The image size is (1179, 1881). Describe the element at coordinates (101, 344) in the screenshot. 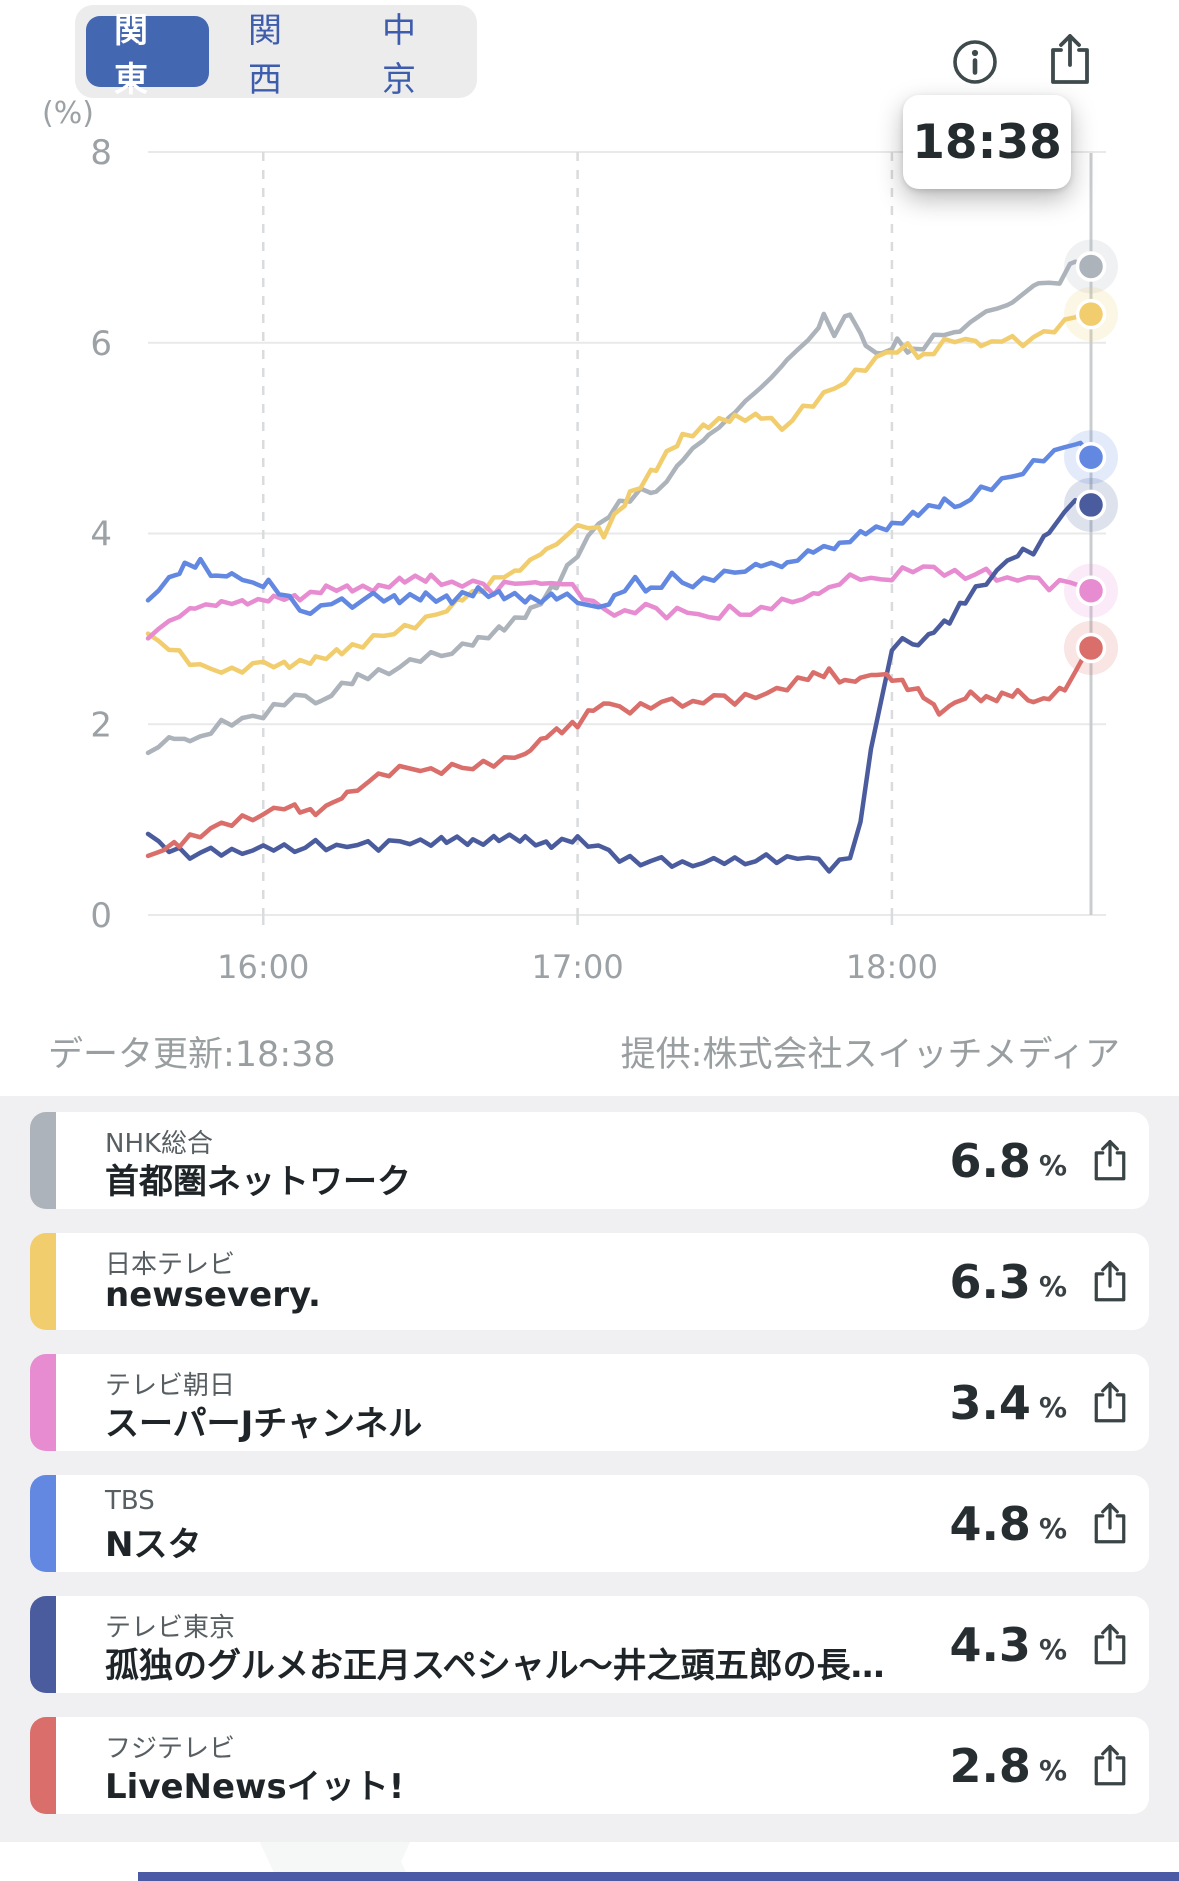

I see `y-tick-label-6: 6` at that location.